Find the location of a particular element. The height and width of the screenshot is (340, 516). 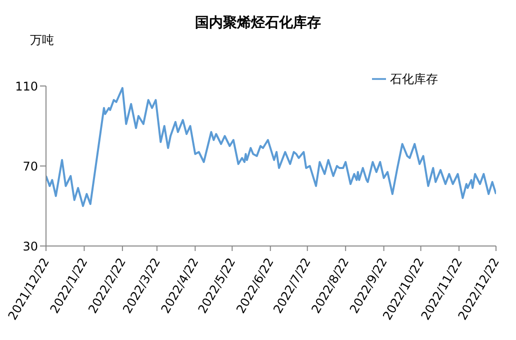

legend-label: 石化库存 is located at coordinates (414, 79).